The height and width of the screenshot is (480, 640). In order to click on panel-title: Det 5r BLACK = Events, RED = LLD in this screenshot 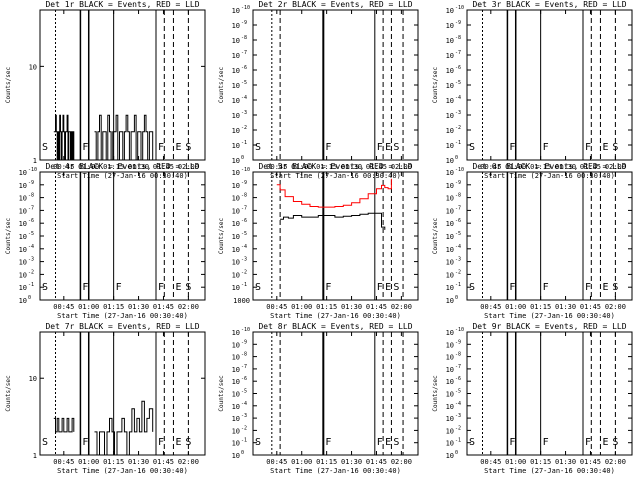, I will do `click(335, 166)`.